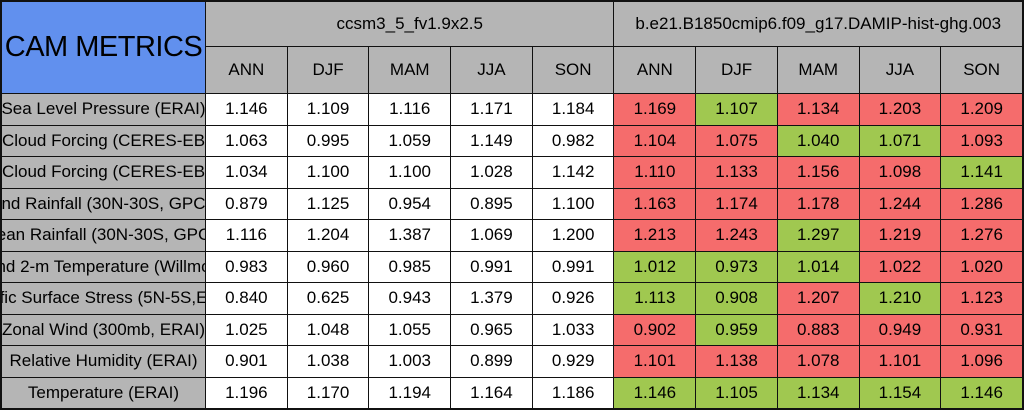  I want to click on metric-value-cell: 0.883, so click(818, 329).